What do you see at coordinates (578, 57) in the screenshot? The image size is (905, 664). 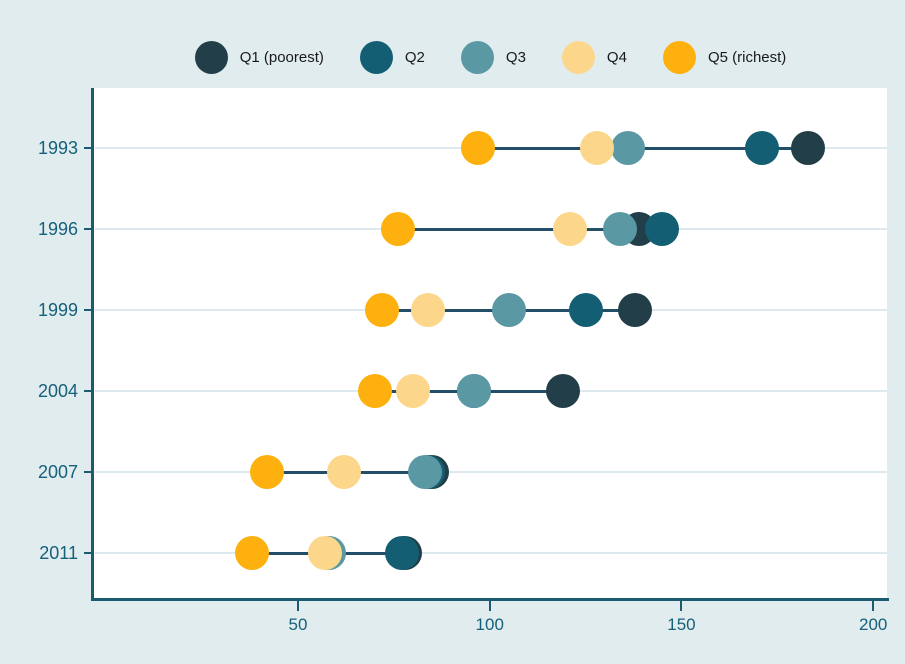 I see `legend-marker-q4-icon` at bounding box center [578, 57].